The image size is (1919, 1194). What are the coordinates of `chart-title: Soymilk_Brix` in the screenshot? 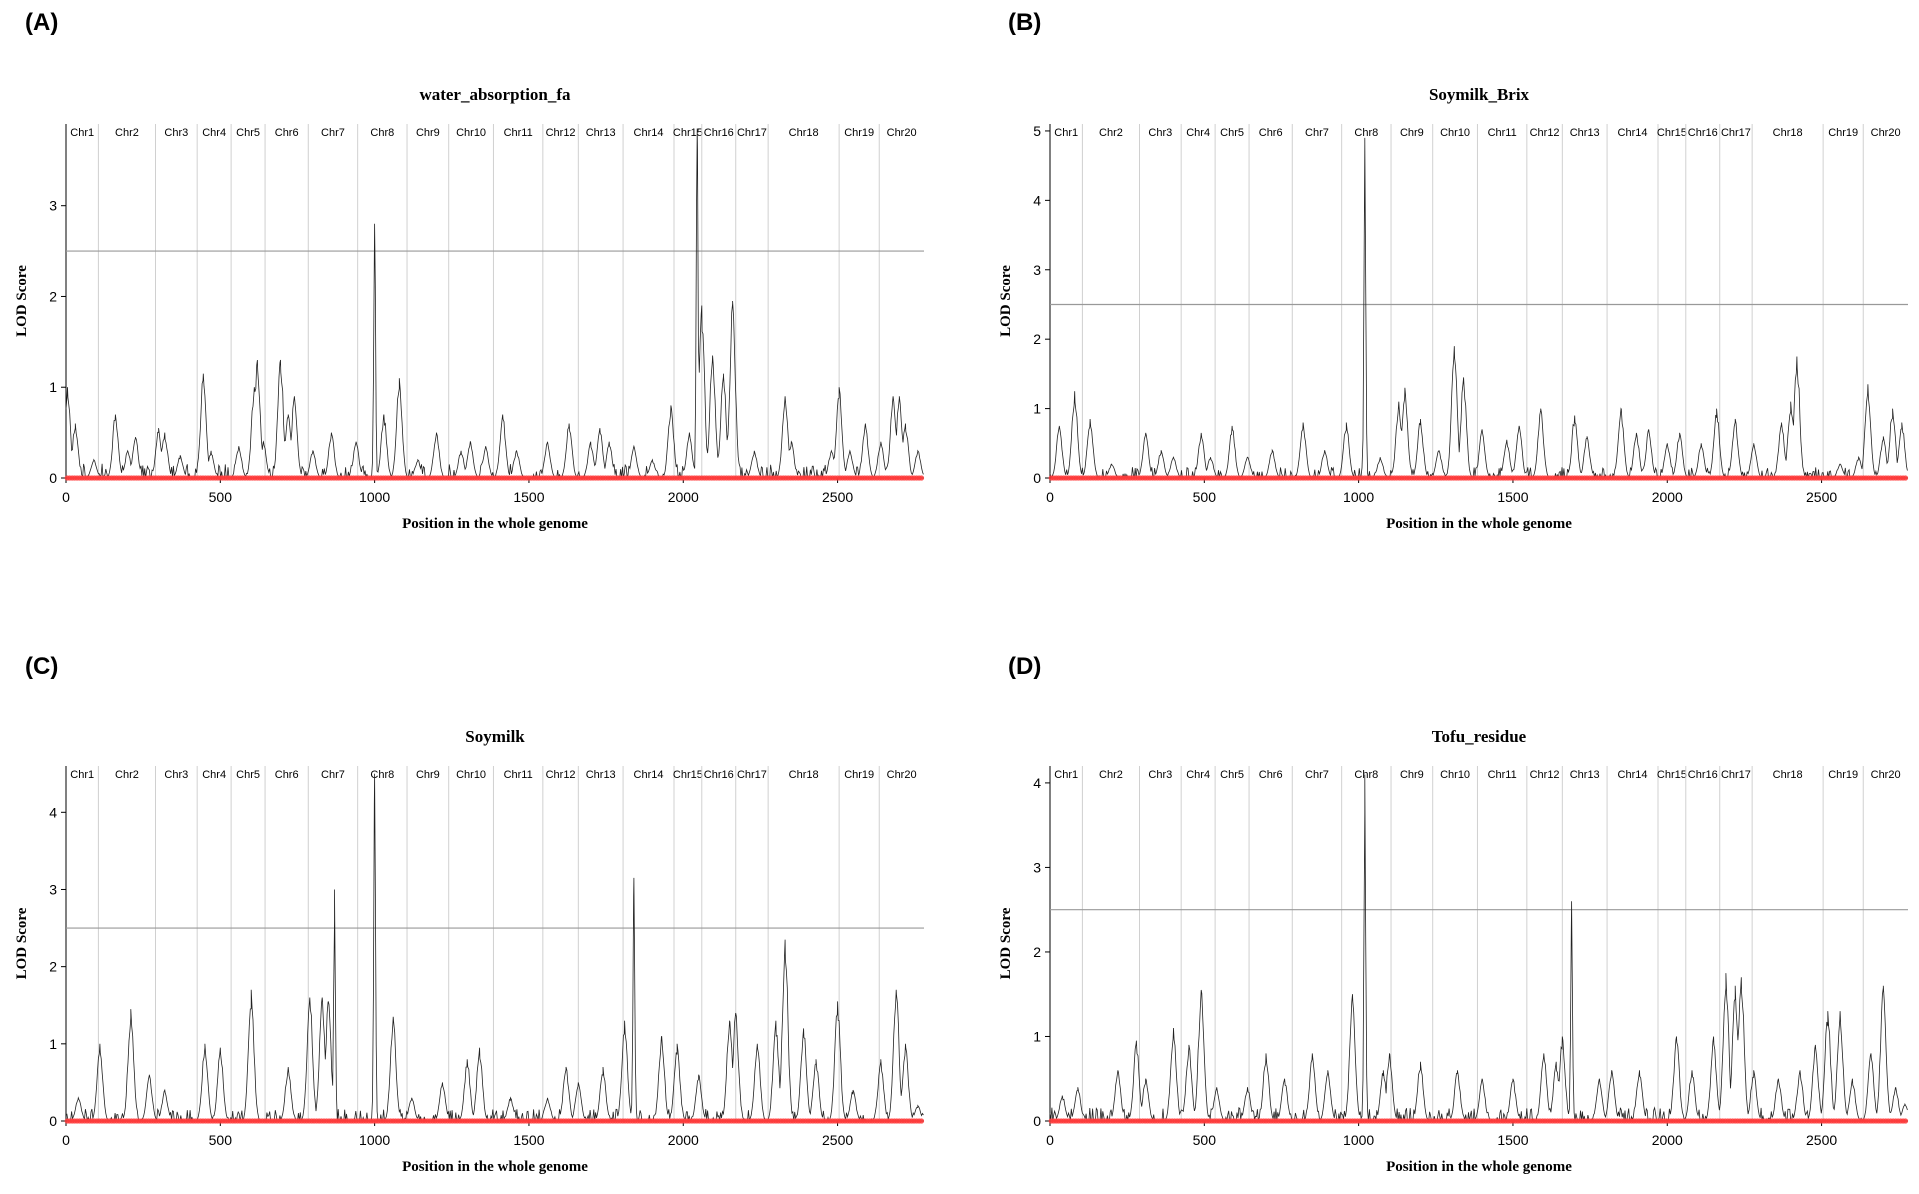 It's located at (1479, 94).